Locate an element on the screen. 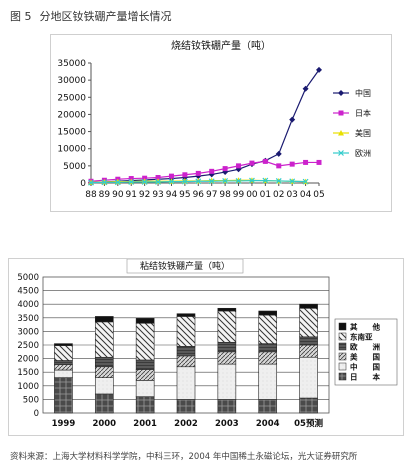 The image size is (408, 469). chart-title-box: 粘结钕铁硼产量（吨） is located at coordinates (185, 266).